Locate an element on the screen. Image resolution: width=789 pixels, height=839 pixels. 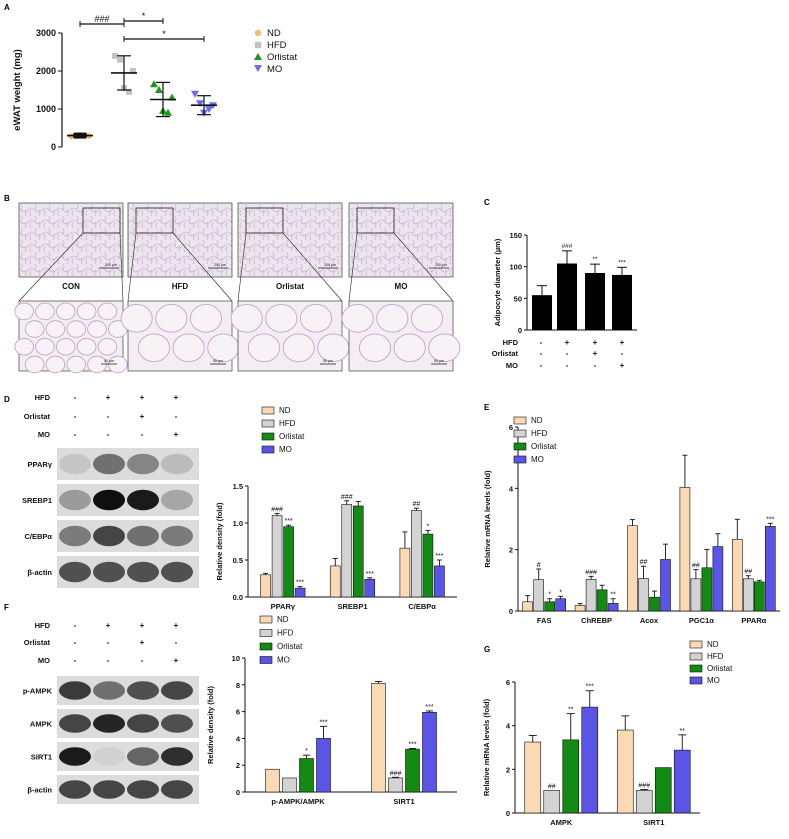
scale-label: 200 µm is located at coordinates (220, 265).